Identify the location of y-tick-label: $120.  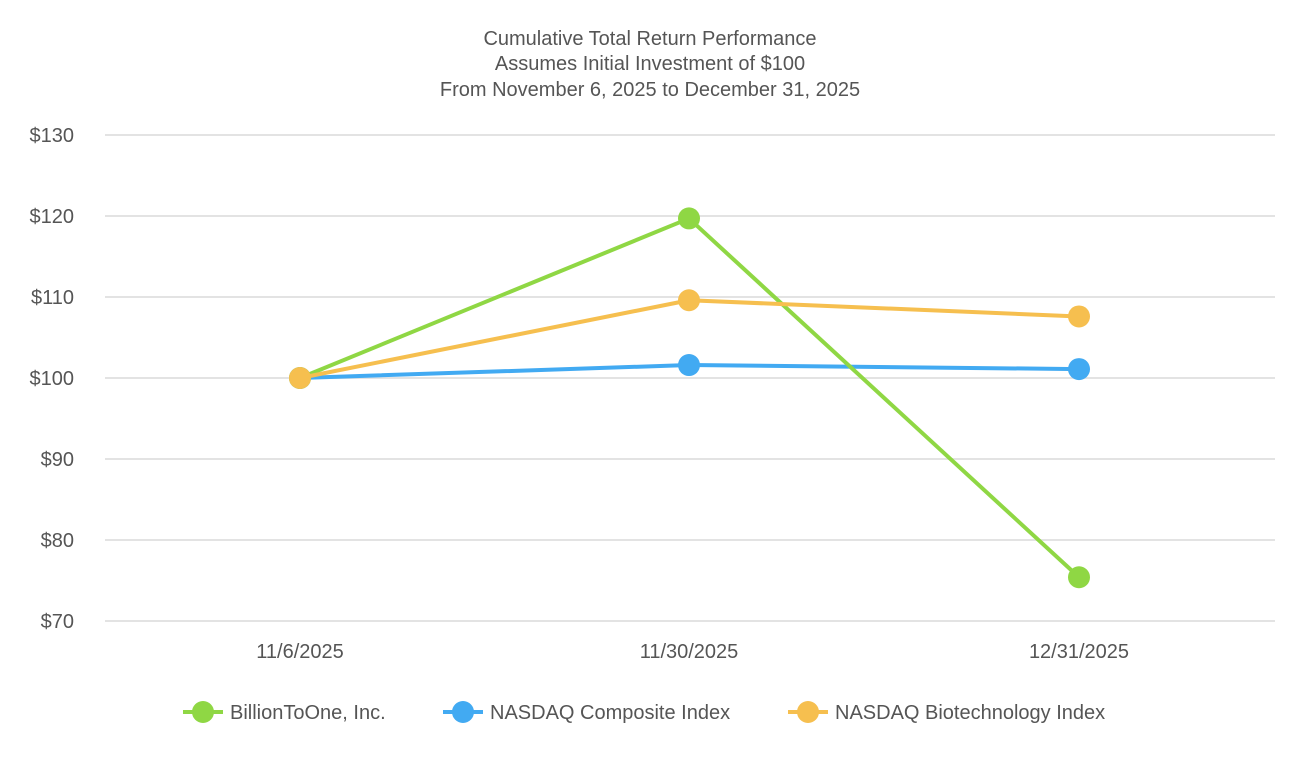
(52, 217).